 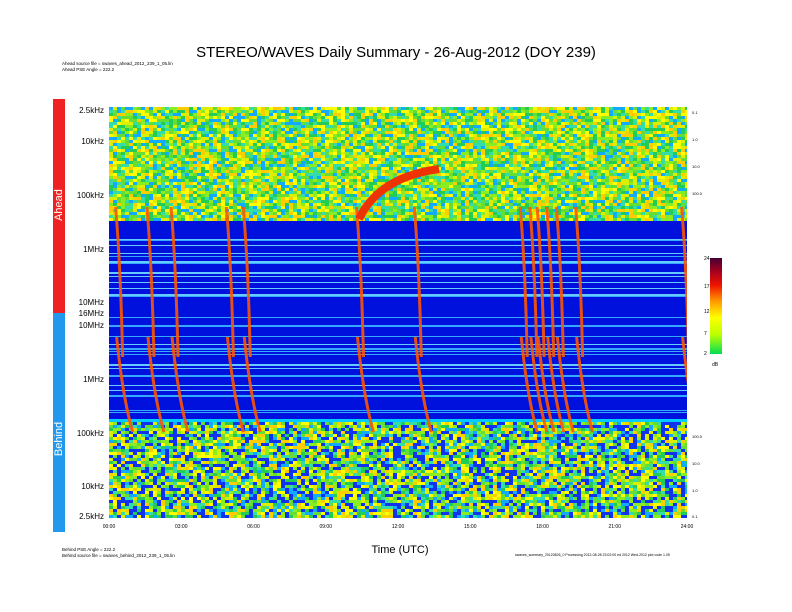 I want to click on y-tick-ahead-100khz: 100kHz, so click(x=90, y=195).